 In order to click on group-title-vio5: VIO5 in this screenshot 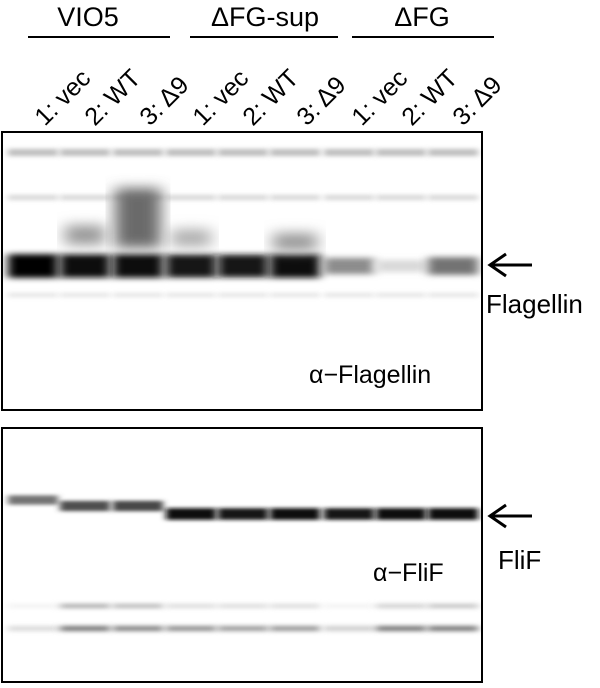, I will do `click(88, 17)`.